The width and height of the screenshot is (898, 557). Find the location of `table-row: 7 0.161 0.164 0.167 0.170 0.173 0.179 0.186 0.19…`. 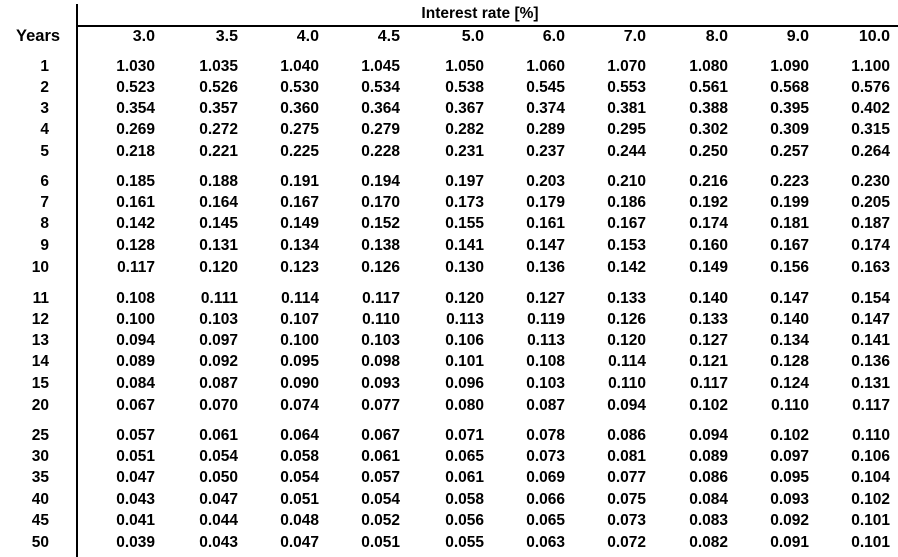

table-row: 7 0.161 0.164 0.167 0.170 0.173 0.179 0.186 0.19… is located at coordinates (449, 203).